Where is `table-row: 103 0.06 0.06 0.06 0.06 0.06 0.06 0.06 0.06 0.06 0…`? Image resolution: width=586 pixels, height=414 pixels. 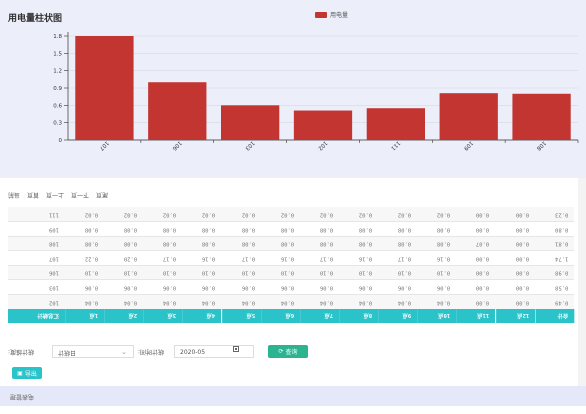
table-row: 103 0.06 0.06 0.06 0.06 0.06 0.06 0.06 0.06 0.06 0… is located at coordinates (291, 287).